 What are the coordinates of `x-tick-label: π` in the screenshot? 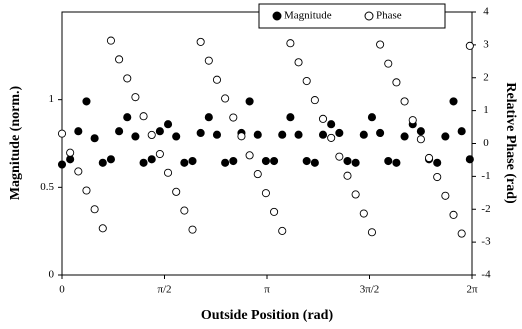 It's located at (267, 290).